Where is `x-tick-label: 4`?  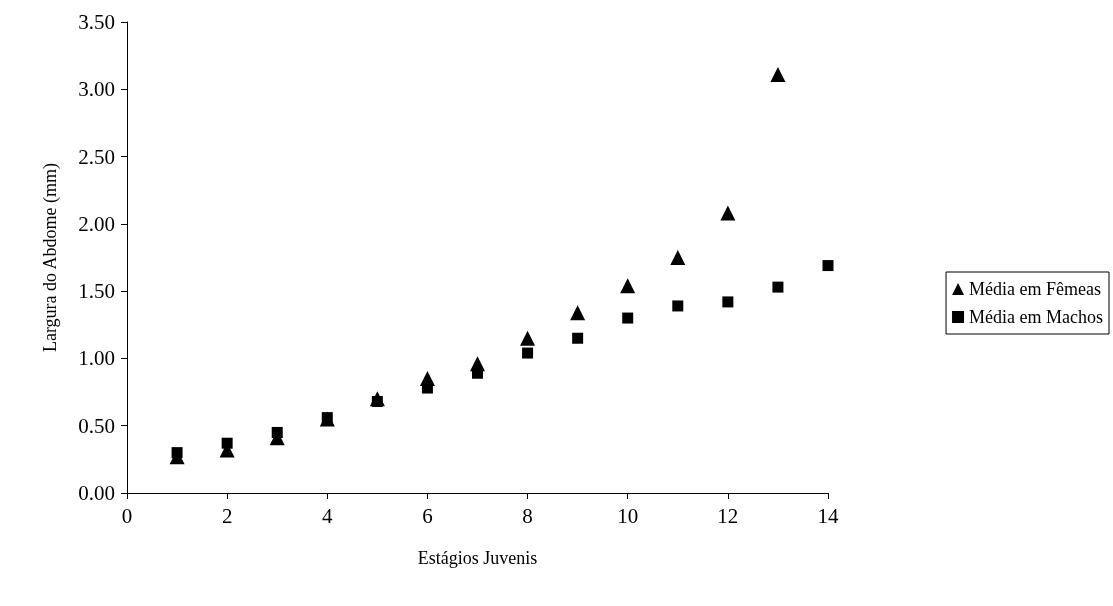 x-tick-label: 4 is located at coordinates (328, 515).